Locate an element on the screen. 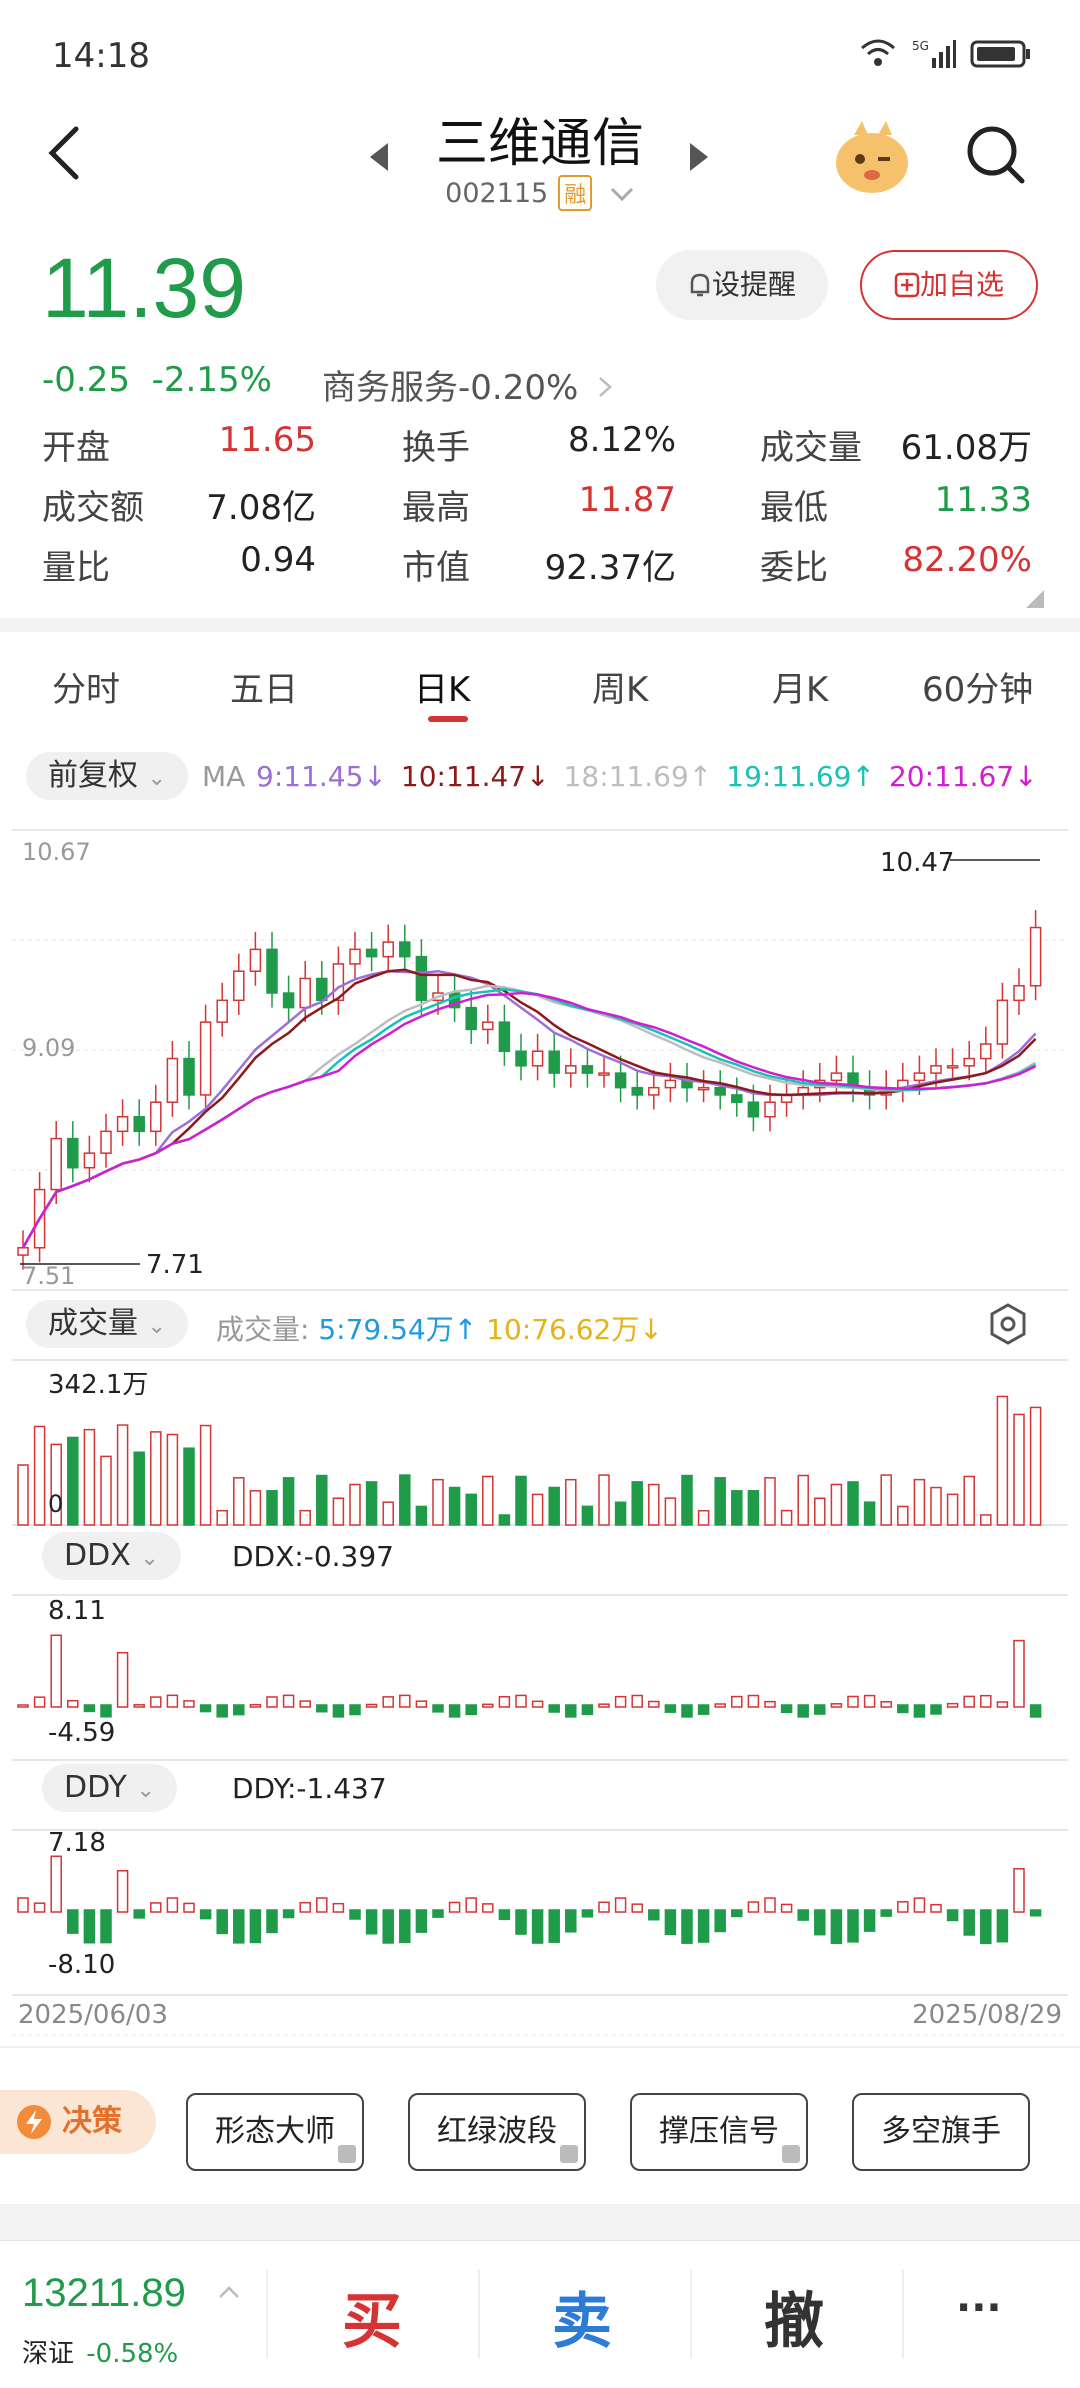 This screenshot has height=2388, width=1080. wifi-icon is located at coordinates (878, 52).